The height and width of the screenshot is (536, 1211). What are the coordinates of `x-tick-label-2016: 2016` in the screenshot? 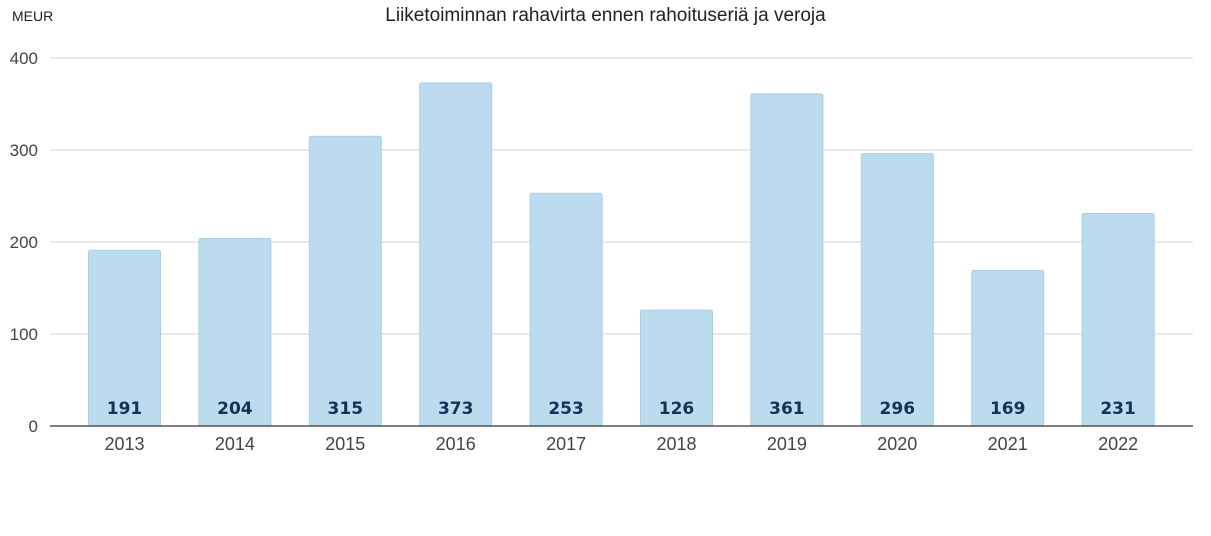 It's located at (456, 444).